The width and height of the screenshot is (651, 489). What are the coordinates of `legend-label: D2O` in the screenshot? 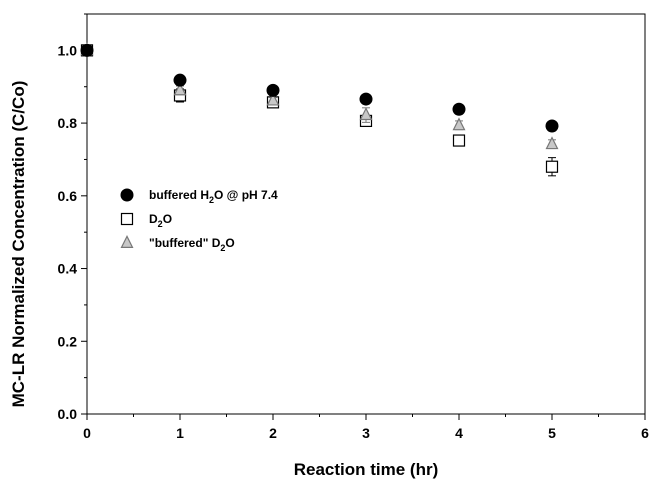 It's located at (160, 220).